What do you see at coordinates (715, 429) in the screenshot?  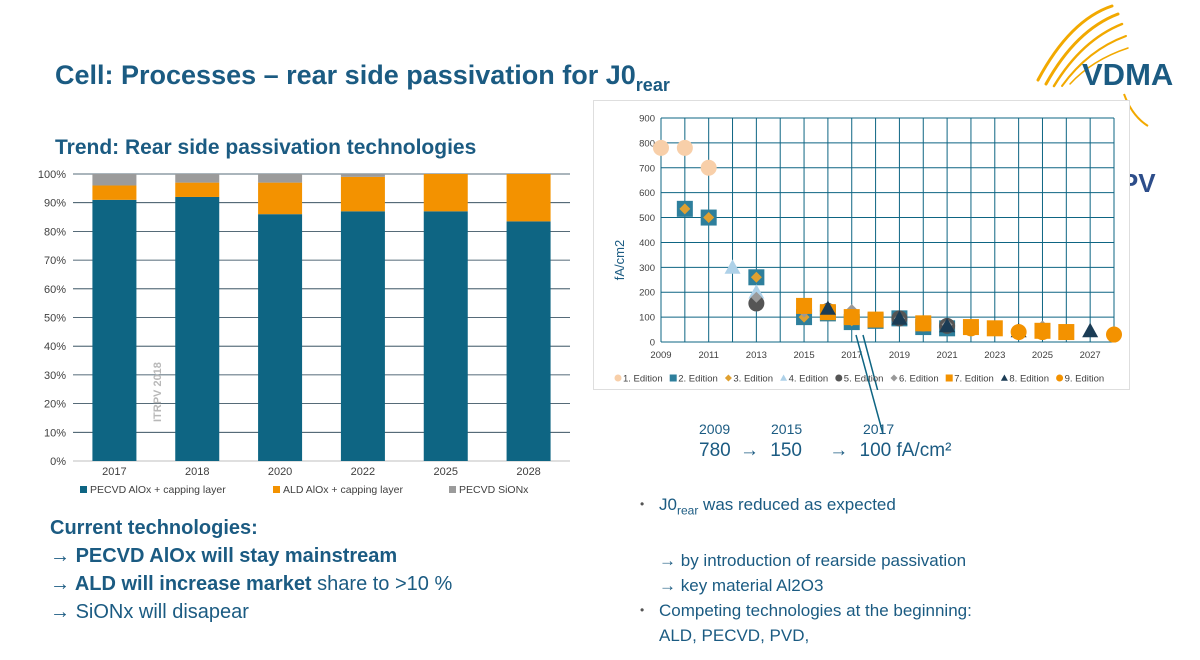 I see `annotation-year-2009: 2009` at bounding box center [715, 429].